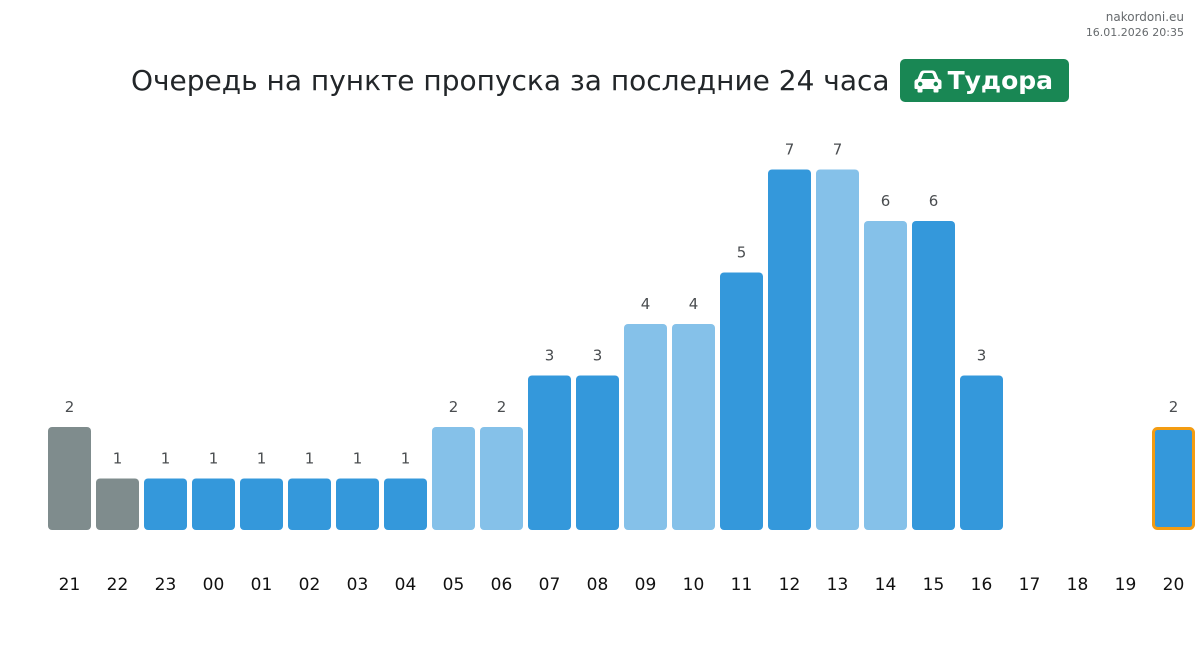  Describe the element at coordinates (262, 459) in the screenshot. I see `value-label-01: 1` at that location.